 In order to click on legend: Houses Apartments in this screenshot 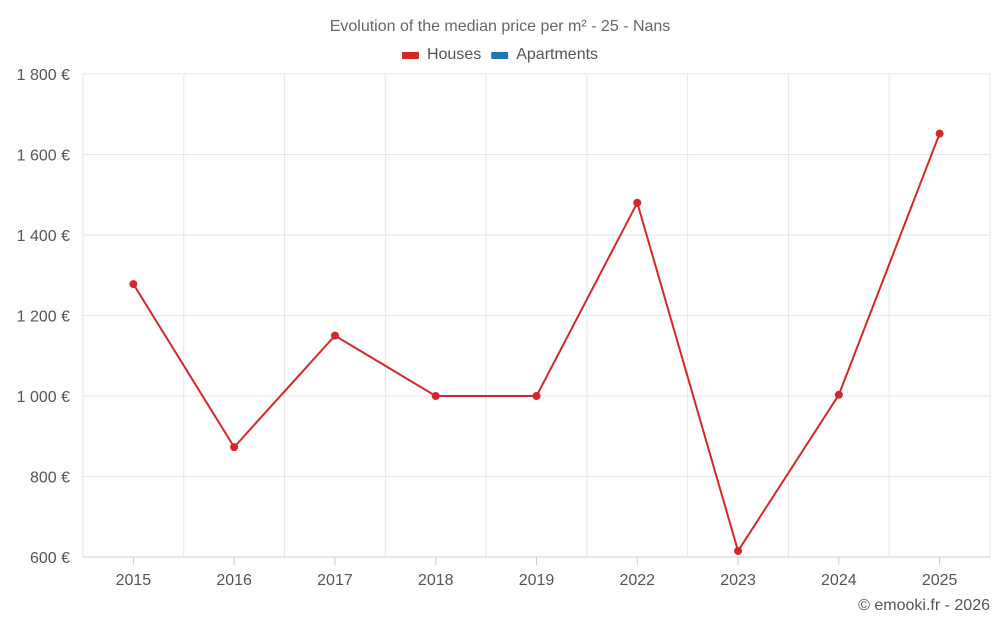, I will do `click(499, 54)`.